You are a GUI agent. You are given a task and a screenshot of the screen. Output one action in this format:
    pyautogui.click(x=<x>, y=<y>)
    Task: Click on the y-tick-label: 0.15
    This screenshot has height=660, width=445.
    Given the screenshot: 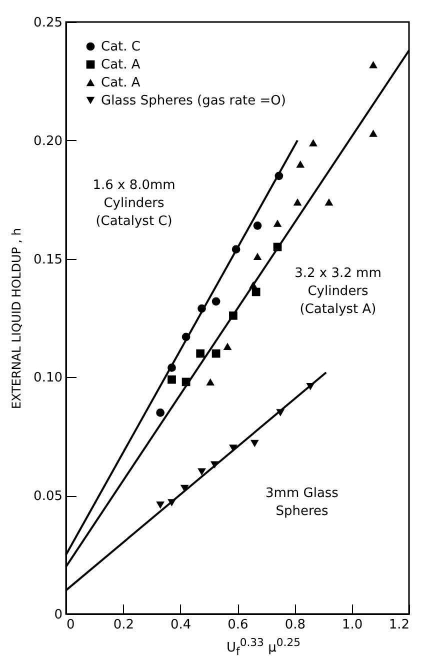 What is the action you would take?
    pyautogui.click(x=48, y=260)
    